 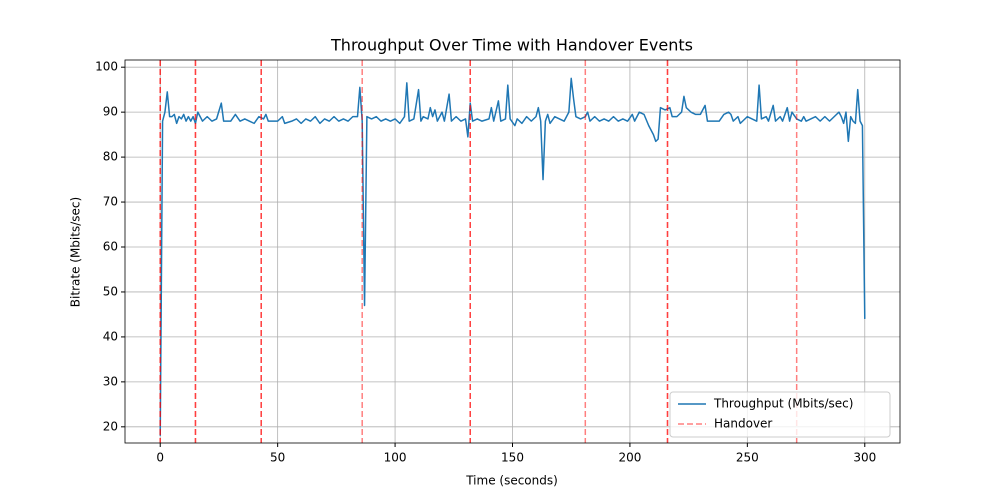 What do you see at coordinates (511, 481) in the screenshot?
I see `x-axis-label: Time (seconds)` at bounding box center [511, 481].